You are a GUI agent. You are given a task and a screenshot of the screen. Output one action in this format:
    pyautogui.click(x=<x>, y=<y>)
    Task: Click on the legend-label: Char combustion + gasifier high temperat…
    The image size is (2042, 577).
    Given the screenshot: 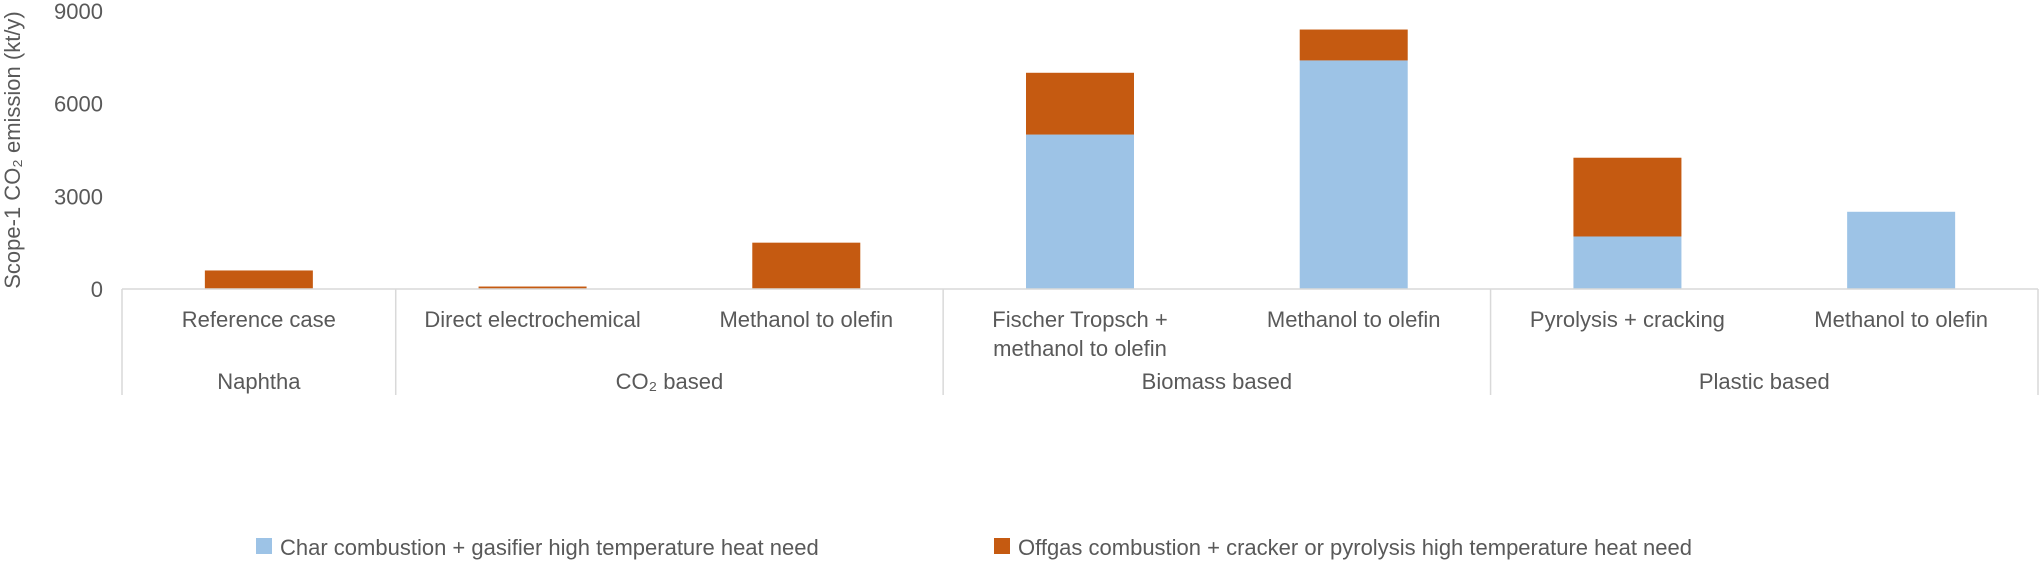 What is the action you would take?
    pyautogui.click(x=549, y=547)
    